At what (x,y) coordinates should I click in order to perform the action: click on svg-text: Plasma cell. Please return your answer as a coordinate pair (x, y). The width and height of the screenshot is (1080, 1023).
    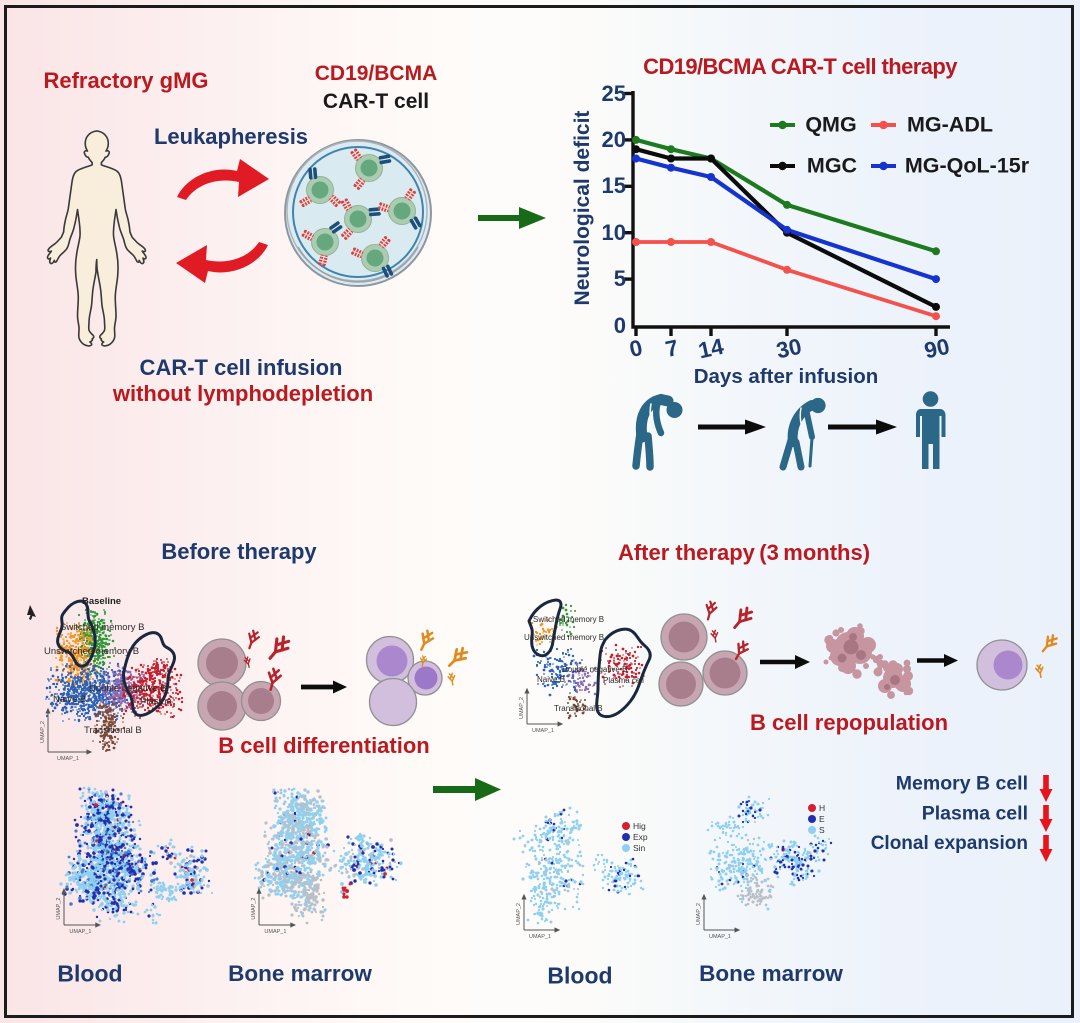
    Looking at the image, I should click on (623, 680).